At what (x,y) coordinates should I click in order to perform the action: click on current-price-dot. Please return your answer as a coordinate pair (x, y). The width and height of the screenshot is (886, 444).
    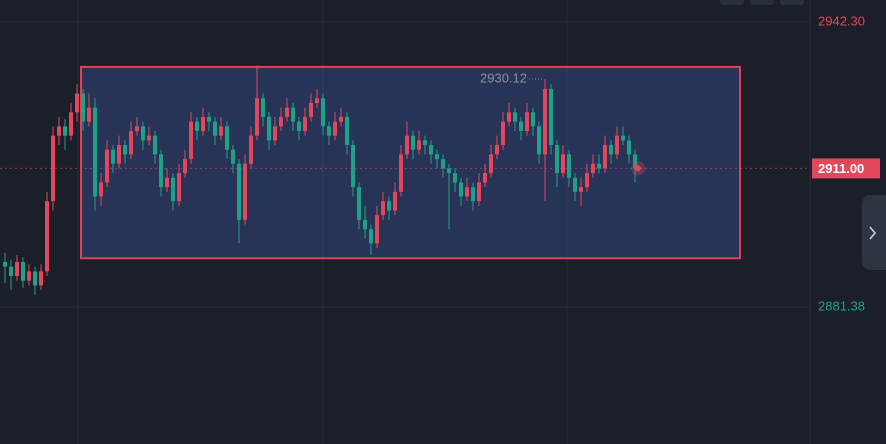
    Looking at the image, I should click on (638, 168).